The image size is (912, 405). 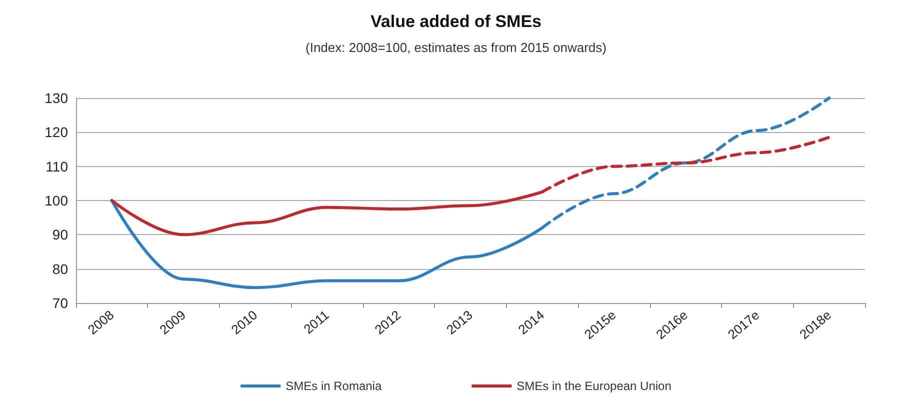 What do you see at coordinates (56, 200) in the screenshot?
I see `y-tick-label: 100` at bounding box center [56, 200].